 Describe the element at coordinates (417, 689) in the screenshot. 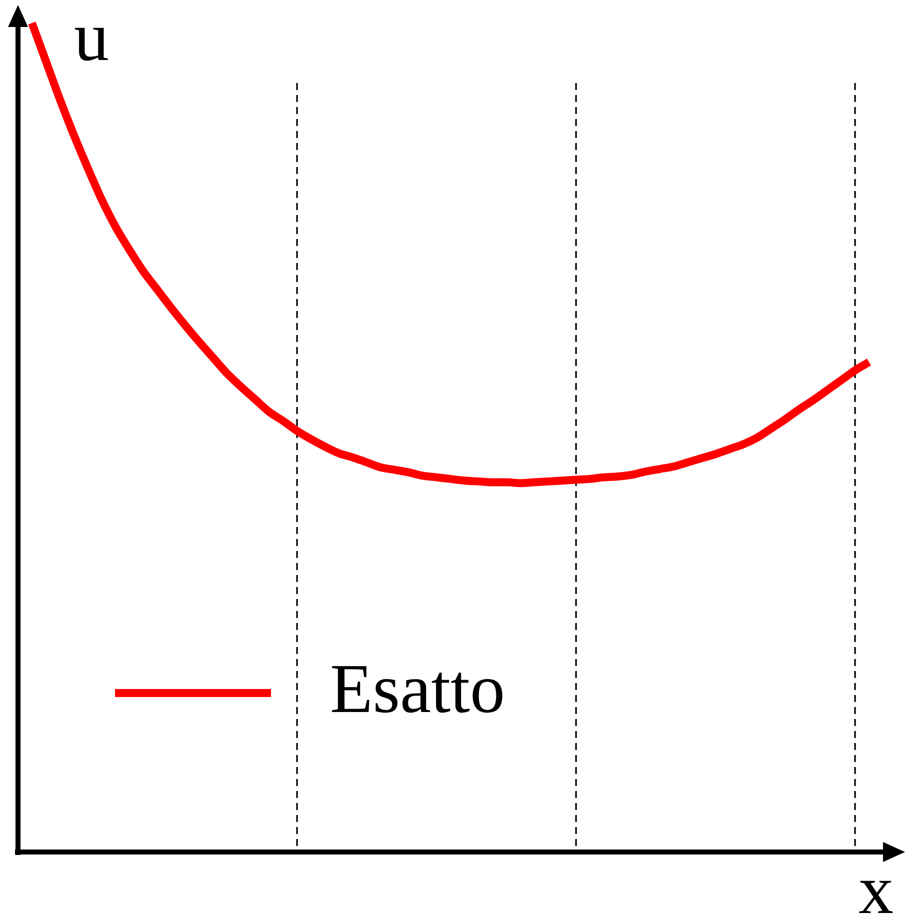

I see `legend-label: Esatto` at that location.